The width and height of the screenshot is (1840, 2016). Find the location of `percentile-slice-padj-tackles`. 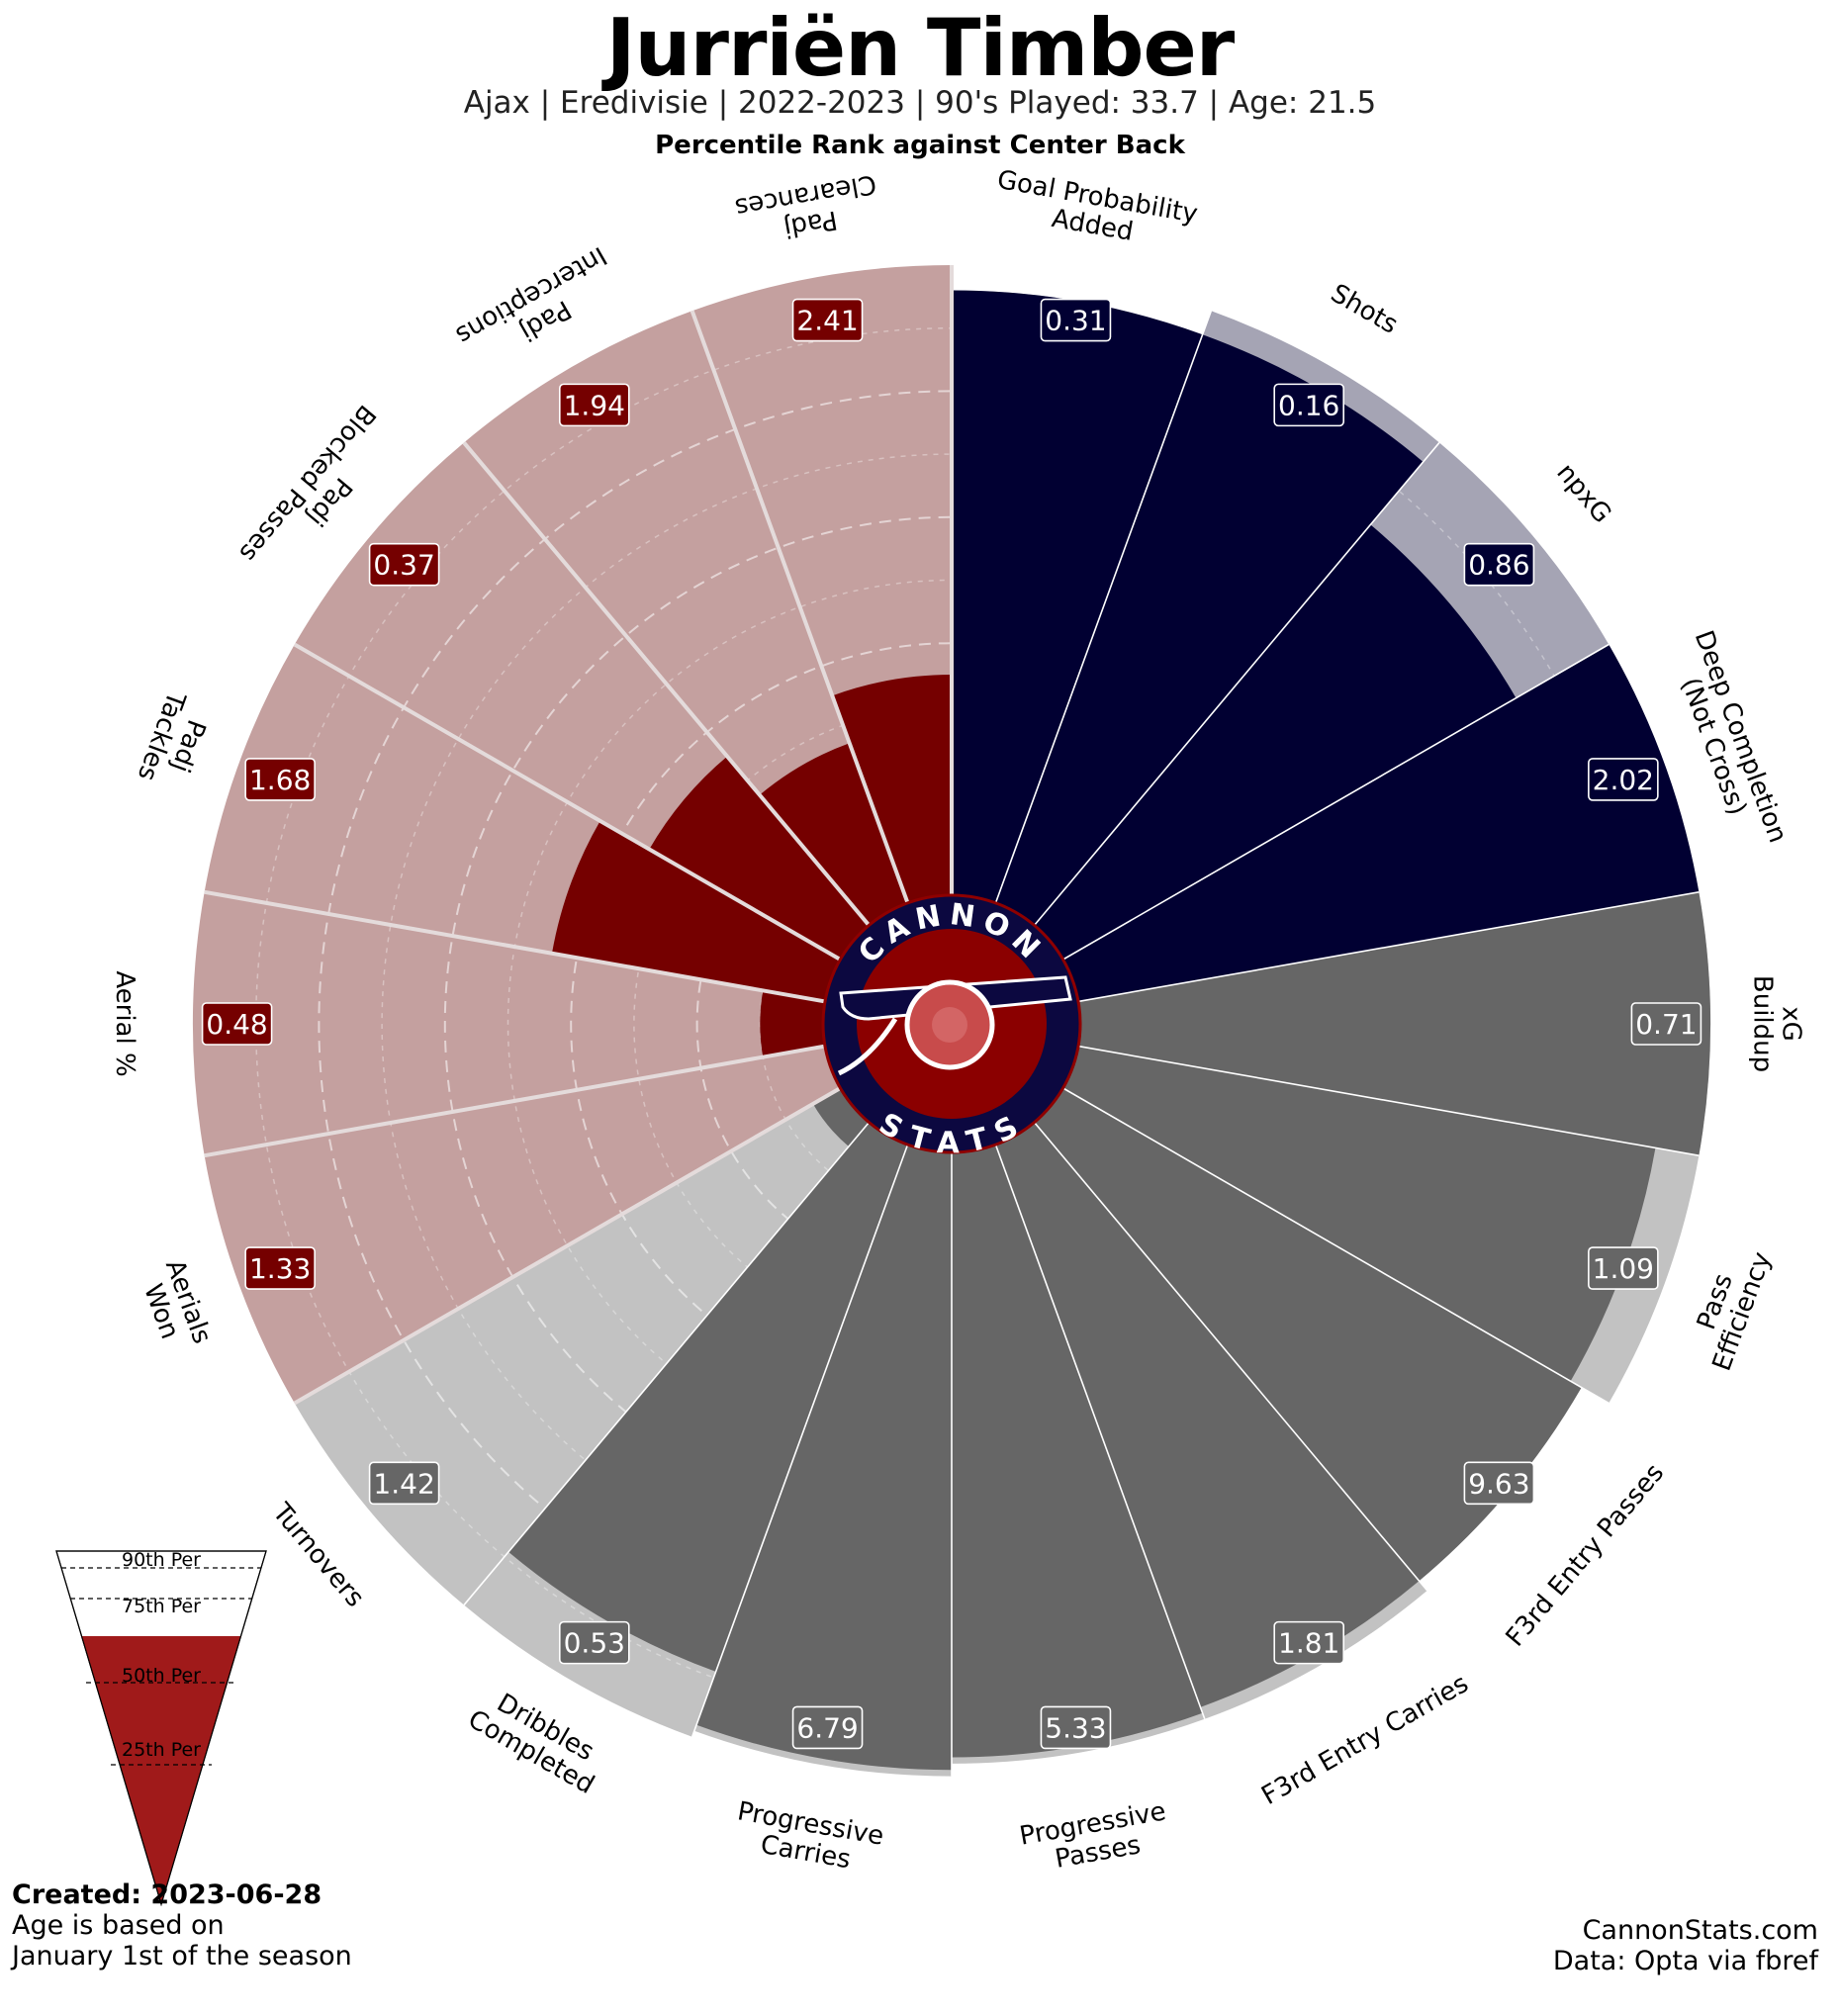

percentile-slice-padj-tackles is located at coordinates (696, 911).